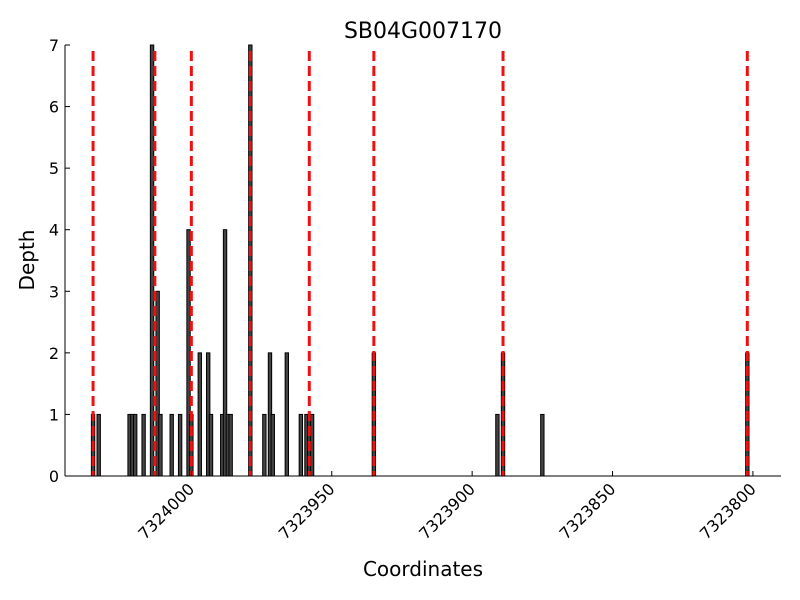 Image resolution: width=800 pixels, height=600 pixels. I want to click on y-tick-label-0: 0, so click(54, 476).